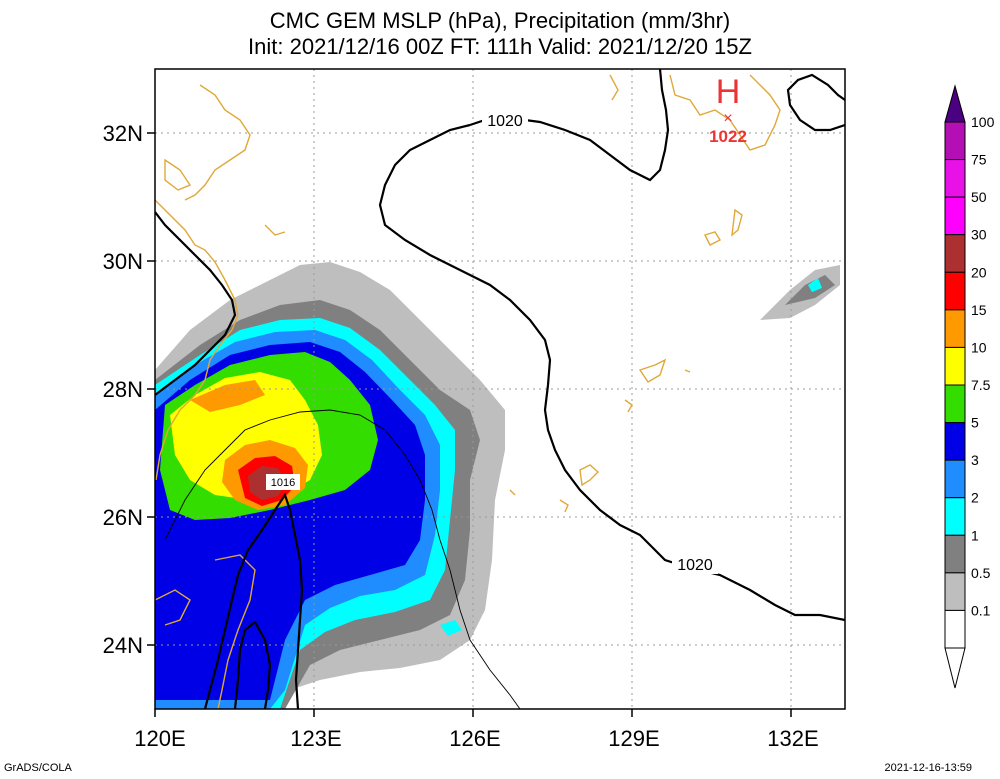 This screenshot has width=1000, height=779. Describe the element at coordinates (928, 768) in the screenshot. I see `footer-timestamp: 2021-12-16-13:59` at that location.